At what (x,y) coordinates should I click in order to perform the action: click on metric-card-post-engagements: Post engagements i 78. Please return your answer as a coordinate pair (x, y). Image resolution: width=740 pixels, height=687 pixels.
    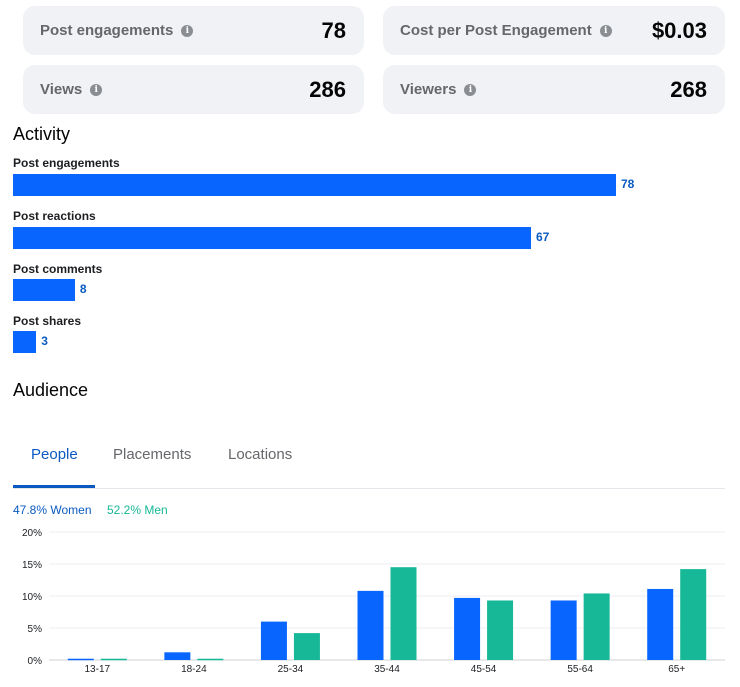
    Looking at the image, I should click on (193, 30).